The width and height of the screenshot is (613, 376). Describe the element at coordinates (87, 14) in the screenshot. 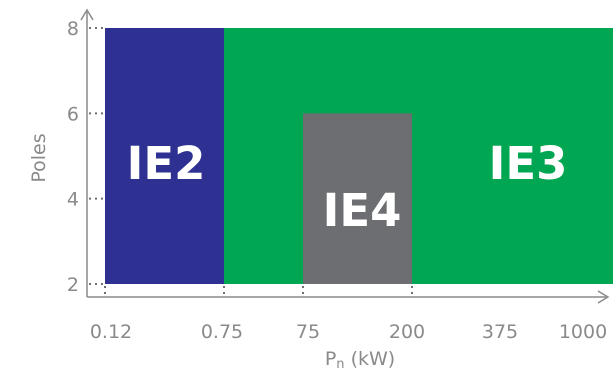

I see `y-axis-arrow-icon` at that location.